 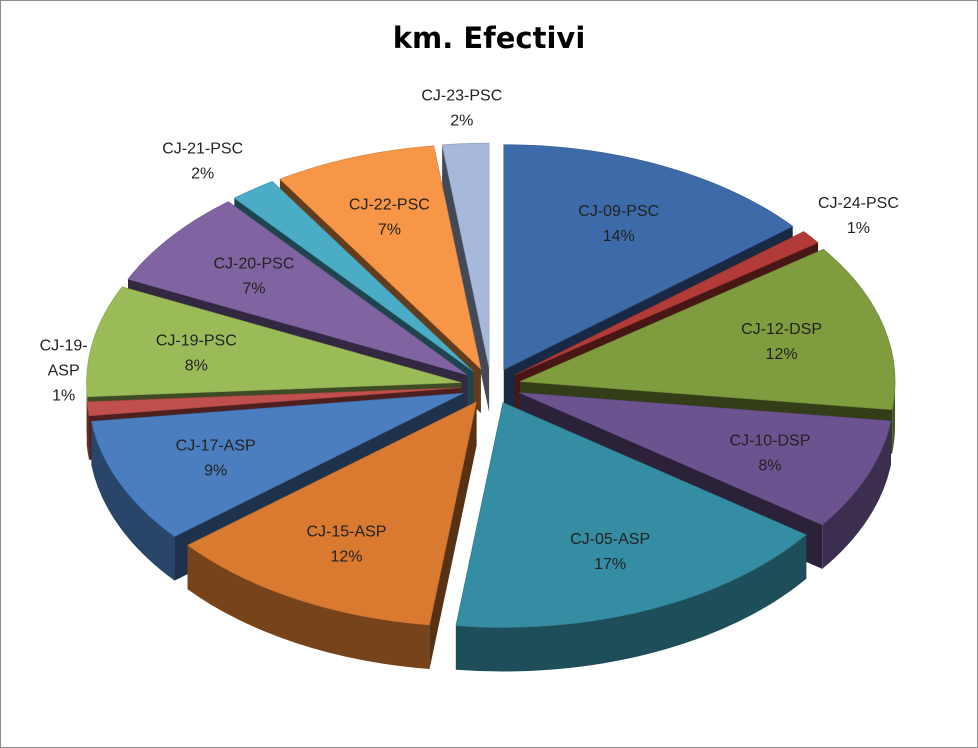 I want to click on pie-slice-cj-15-asp, so click(x=332, y=513).